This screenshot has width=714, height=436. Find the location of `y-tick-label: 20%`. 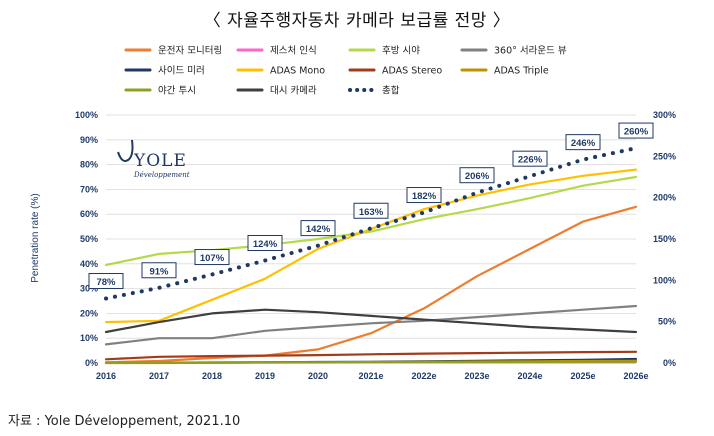

y-tick-label: 20% is located at coordinates (89, 313).